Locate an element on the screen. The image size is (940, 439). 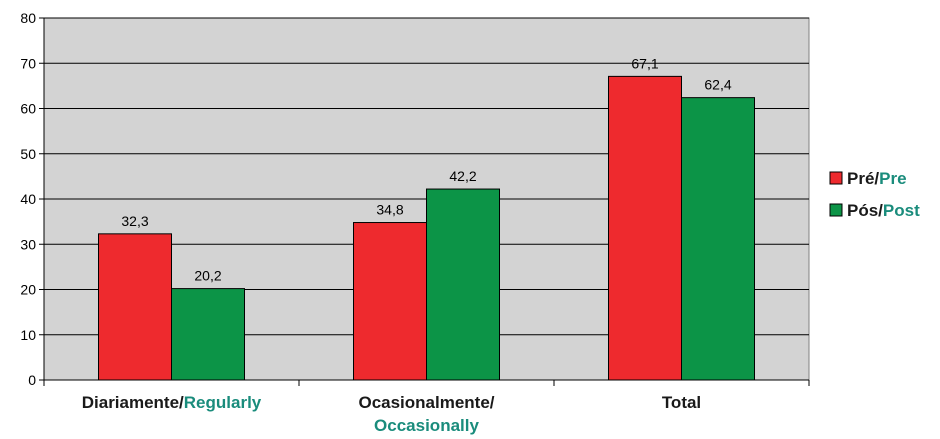
x-category-label: Ocasionalmente/ is located at coordinates (426, 402).